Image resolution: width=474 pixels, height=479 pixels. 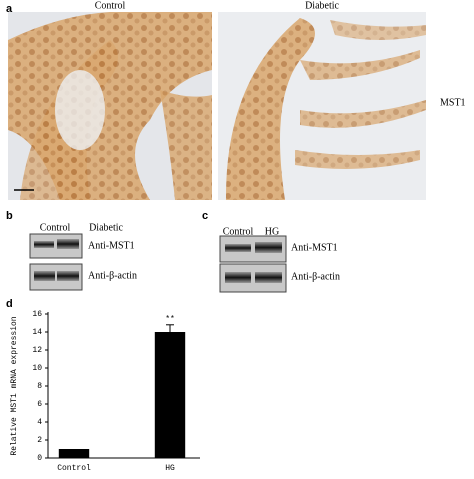 I want to click on y-tick-label: 2, so click(x=39, y=440).